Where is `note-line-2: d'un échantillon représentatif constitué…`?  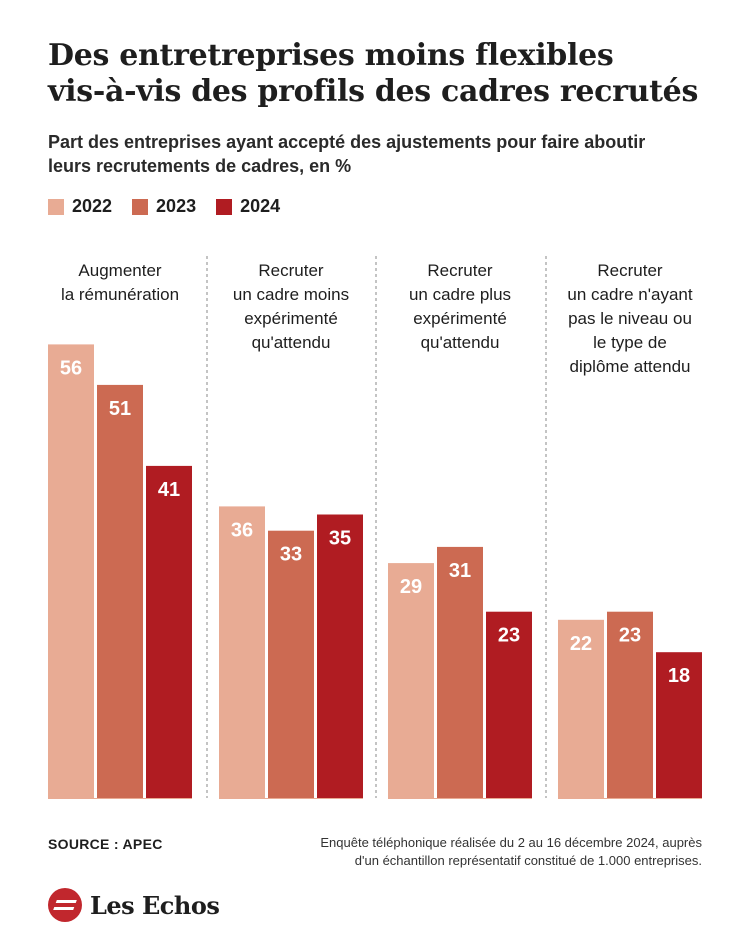 note-line-2: d'un échantillon représentatif constitué… is located at coordinates (528, 860).